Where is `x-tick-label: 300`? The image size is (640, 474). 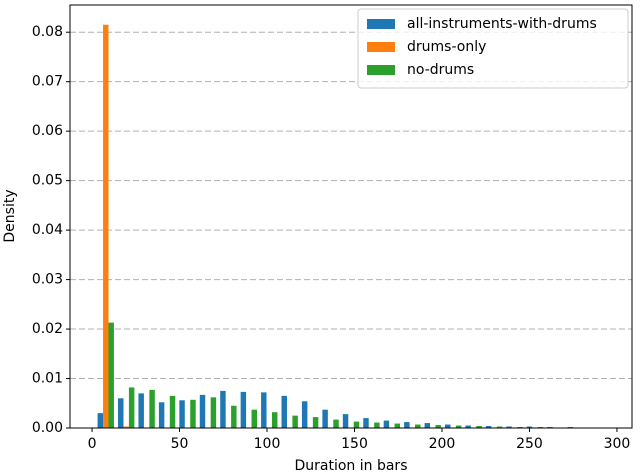
x-tick-label: 300 is located at coordinates (617, 444).